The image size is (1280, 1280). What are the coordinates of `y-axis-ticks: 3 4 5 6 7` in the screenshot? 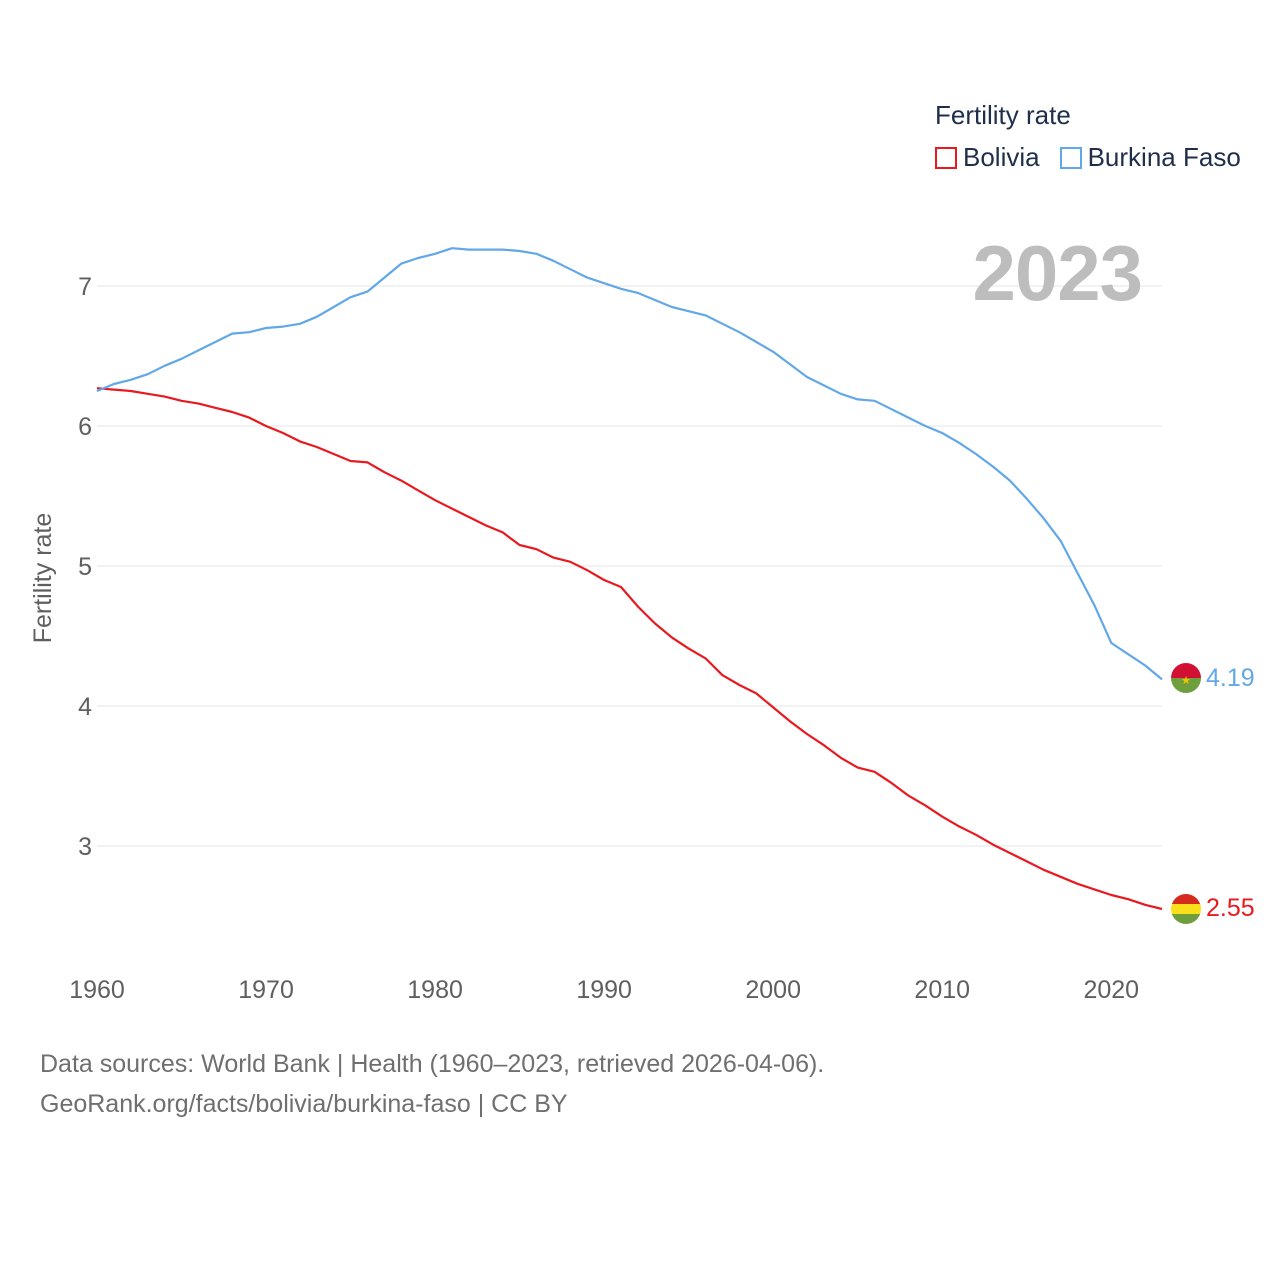 It's located at (85, 567).